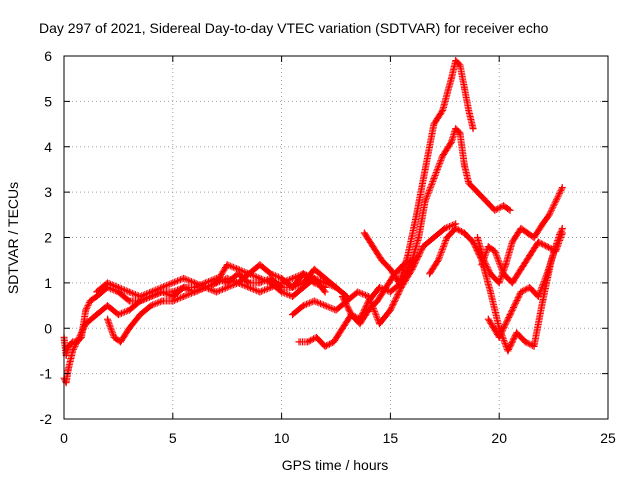 The width and height of the screenshot is (640, 480). Describe the element at coordinates (48, 101) in the screenshot. I see `y-tick-label: 5` at that location.